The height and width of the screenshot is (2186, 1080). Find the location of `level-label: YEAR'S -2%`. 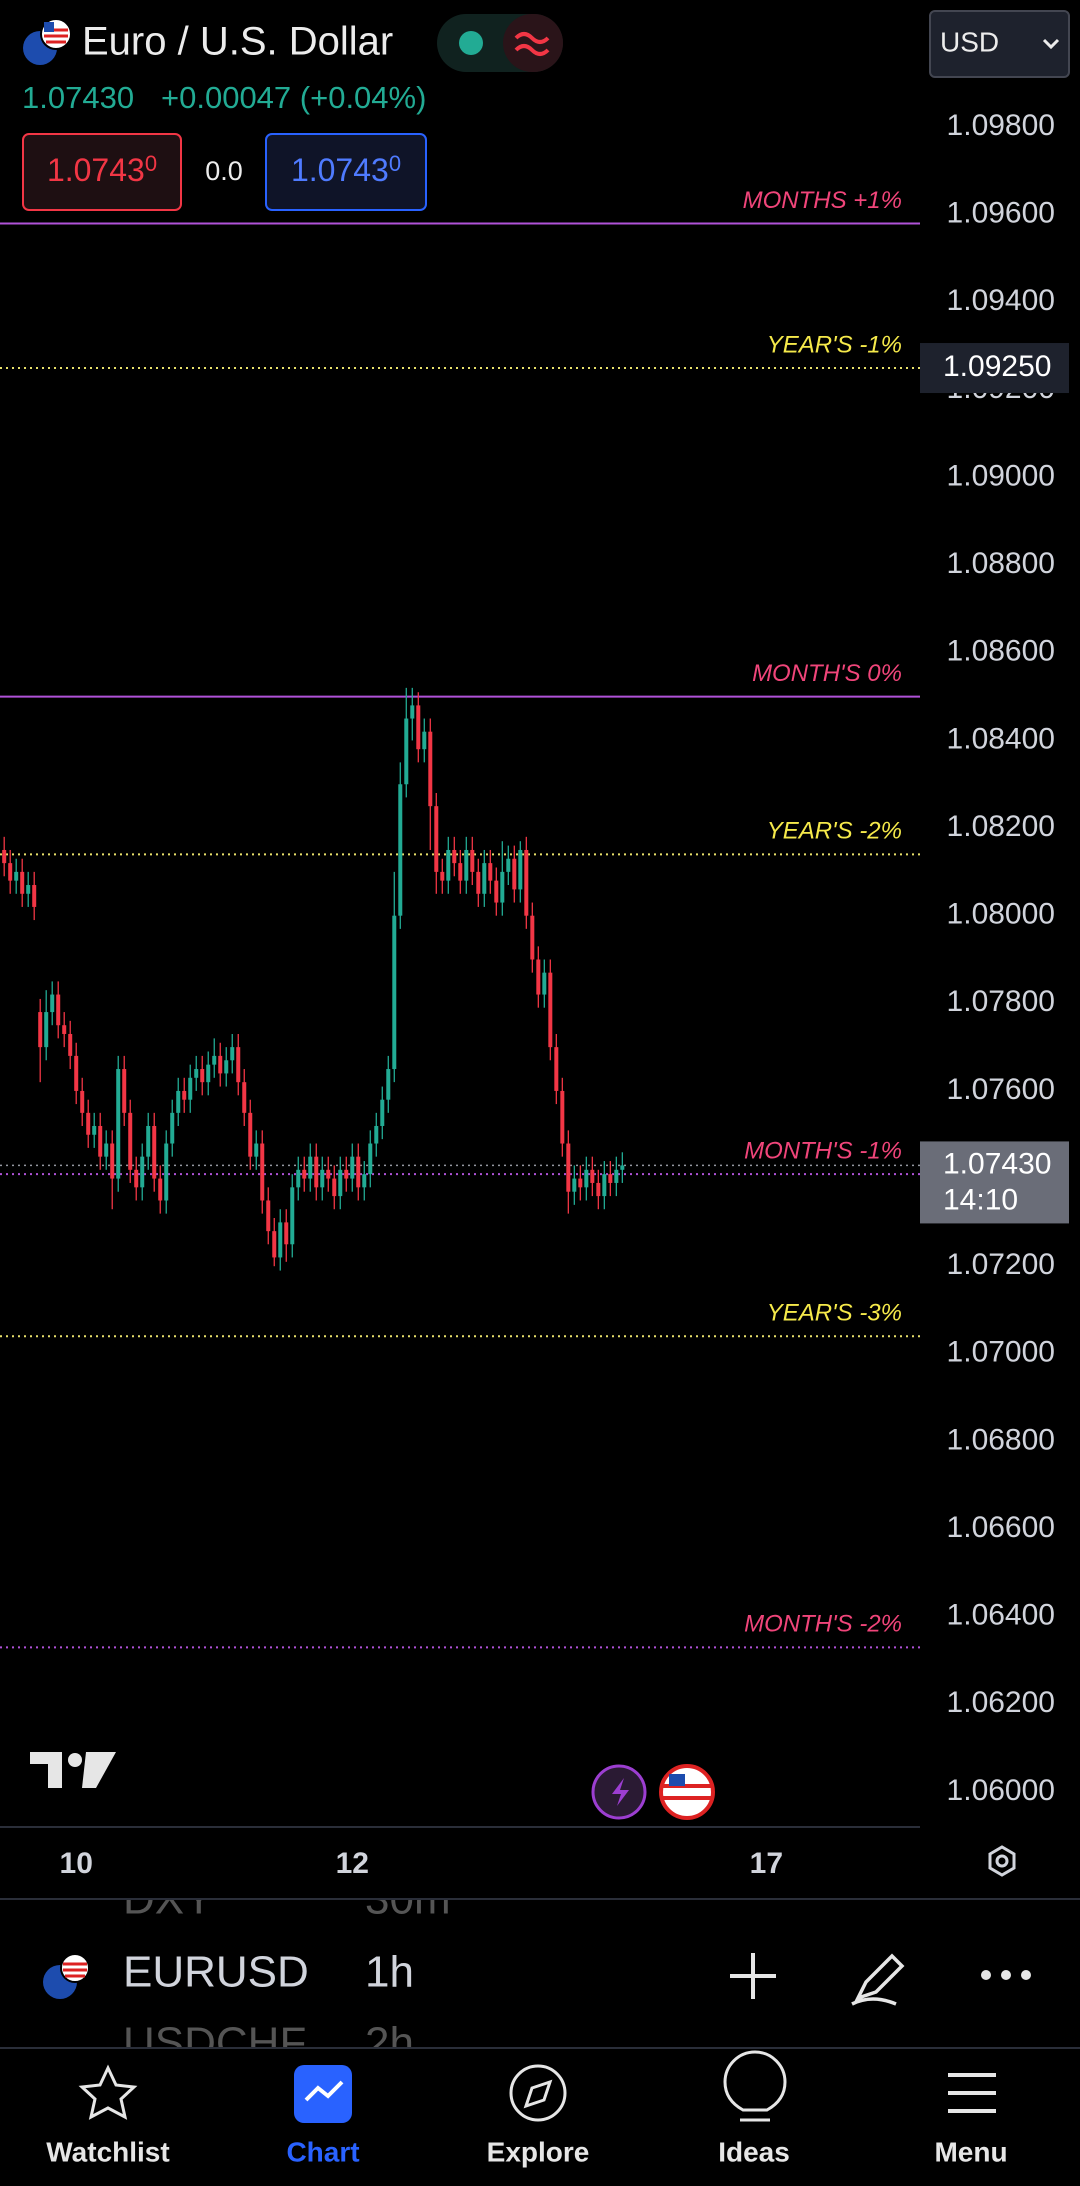

level-label: YEAR'S -2% is located at coordinates (834, 831).